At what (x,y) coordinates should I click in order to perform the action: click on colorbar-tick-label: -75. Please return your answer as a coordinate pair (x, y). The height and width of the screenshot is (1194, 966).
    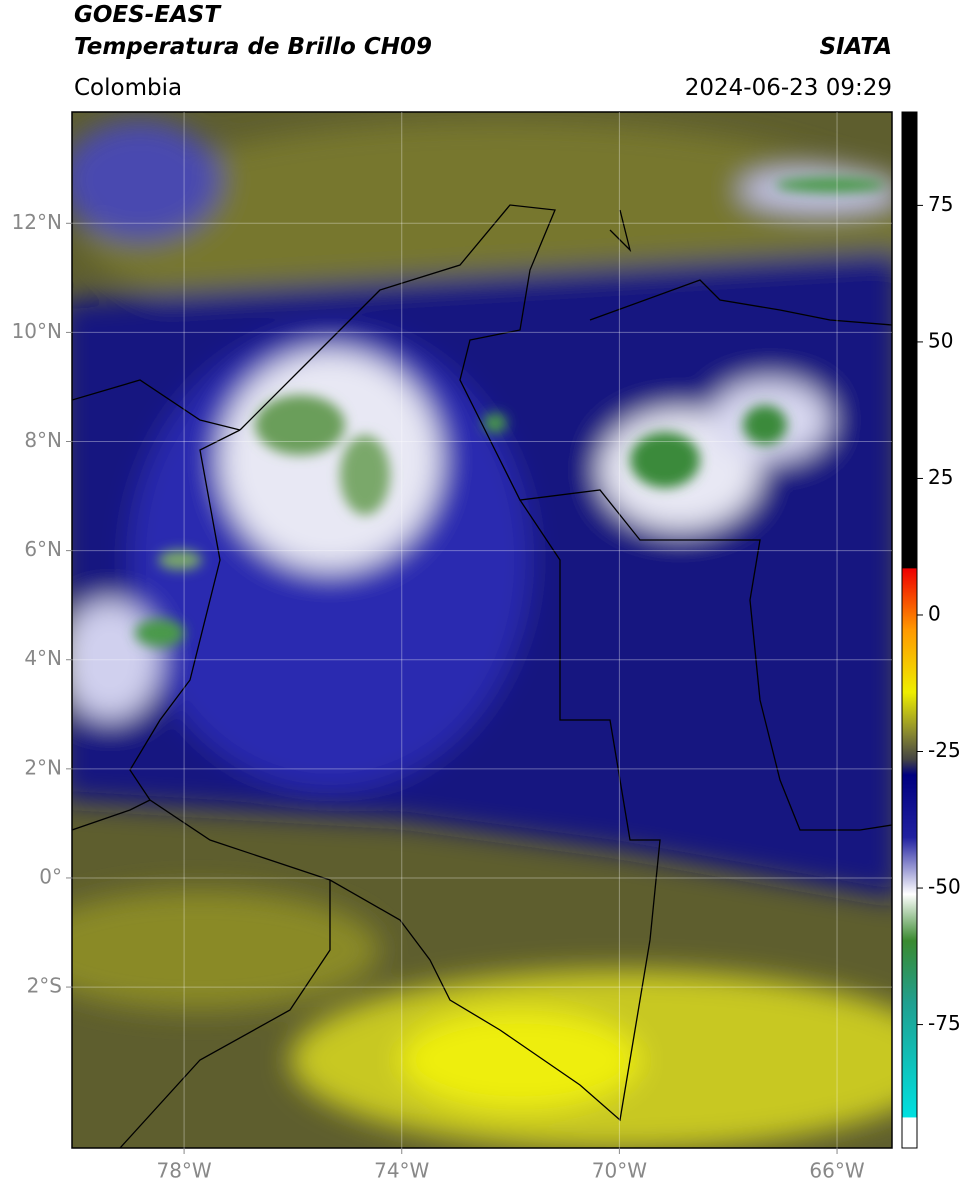
    Looking at the image, I should click on (944, 1023).